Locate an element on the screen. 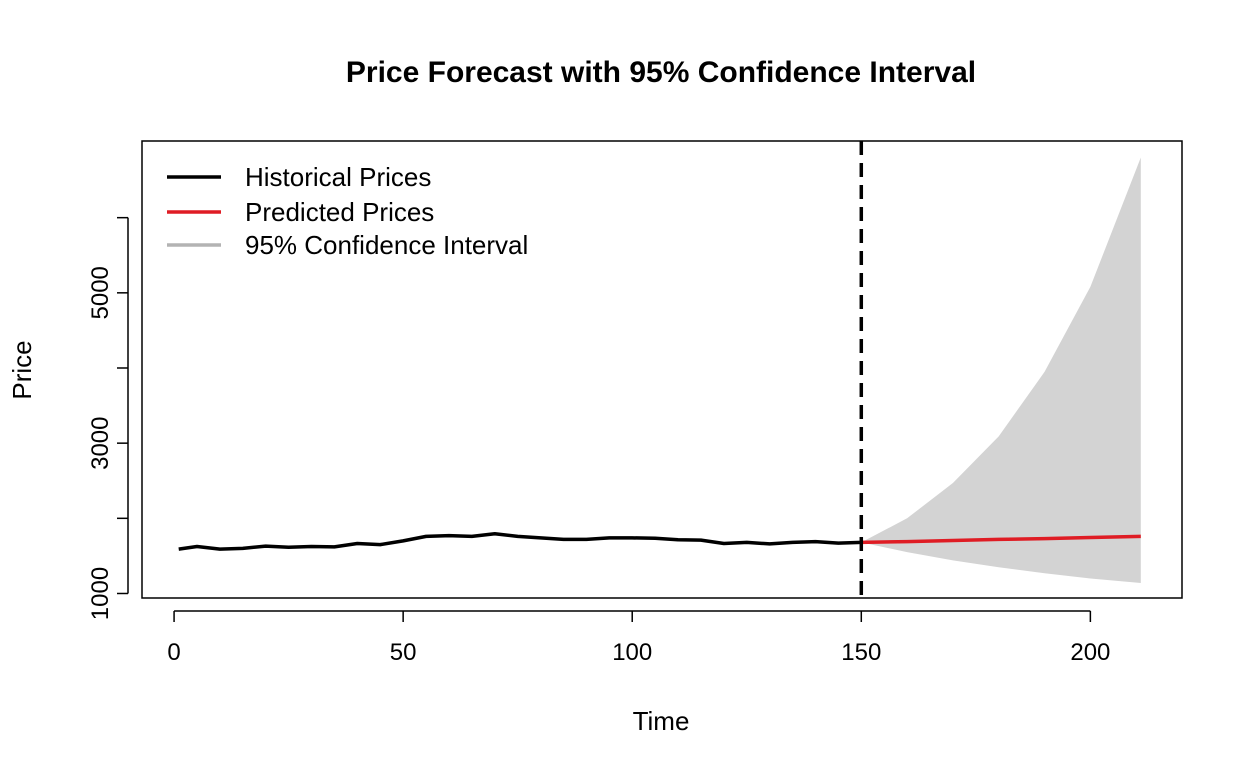 This screenshot has height=775, width=1254. legend-item: Historical Prices is located at coordinates (299, 177).